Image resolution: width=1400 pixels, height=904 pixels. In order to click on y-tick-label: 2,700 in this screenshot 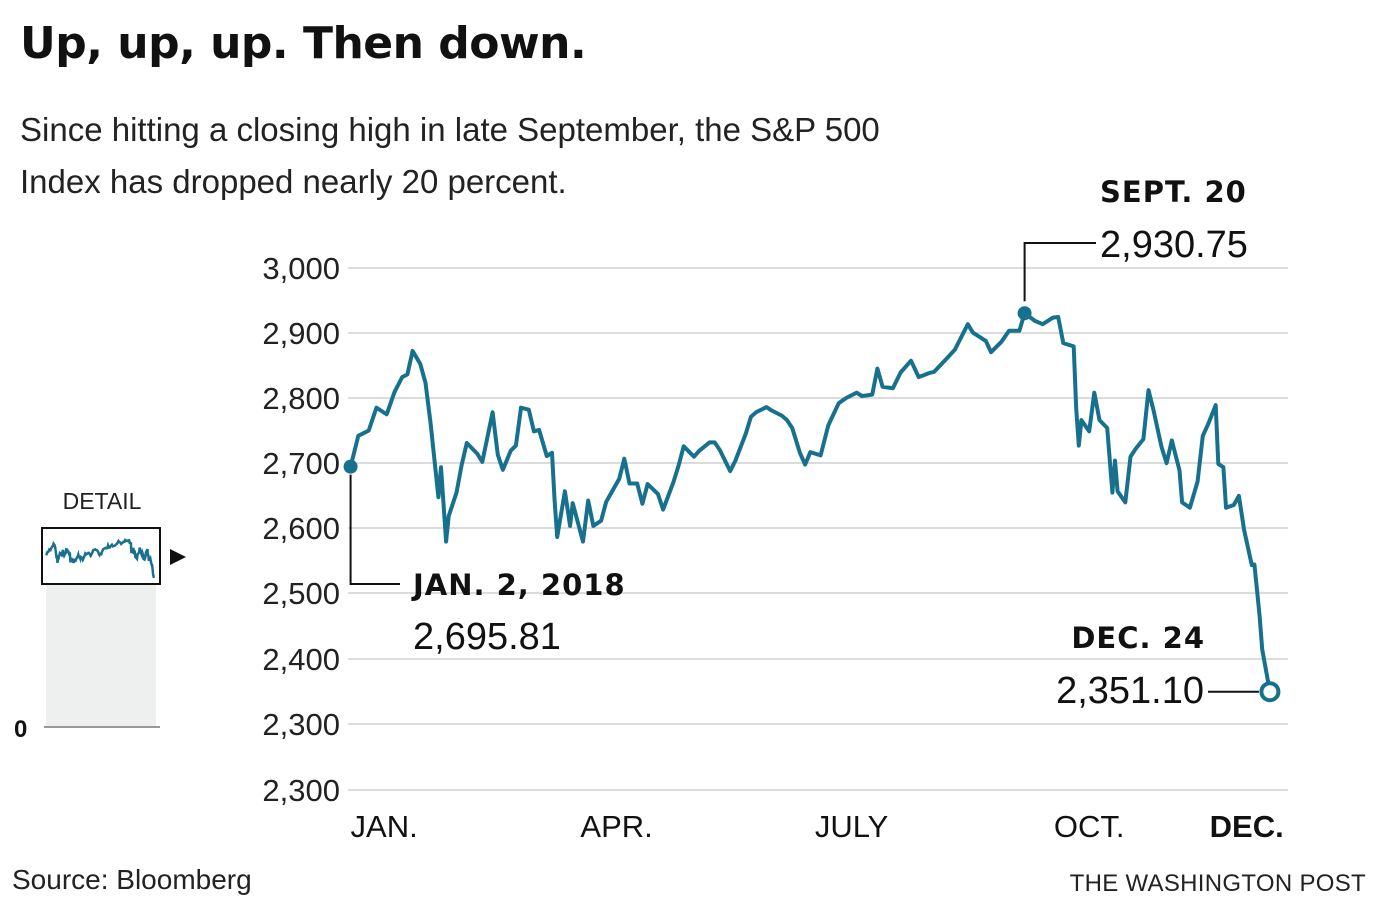, I will do `click(301, 463)`.